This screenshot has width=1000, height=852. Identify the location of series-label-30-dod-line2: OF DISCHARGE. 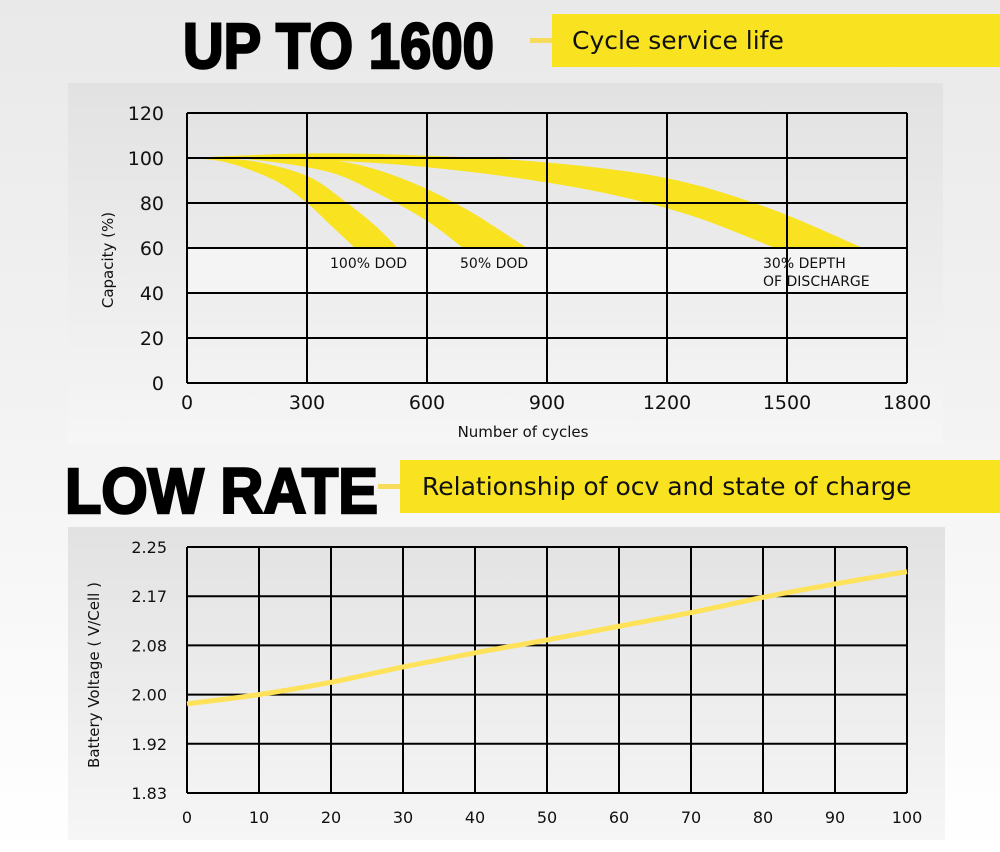
(816, 282).